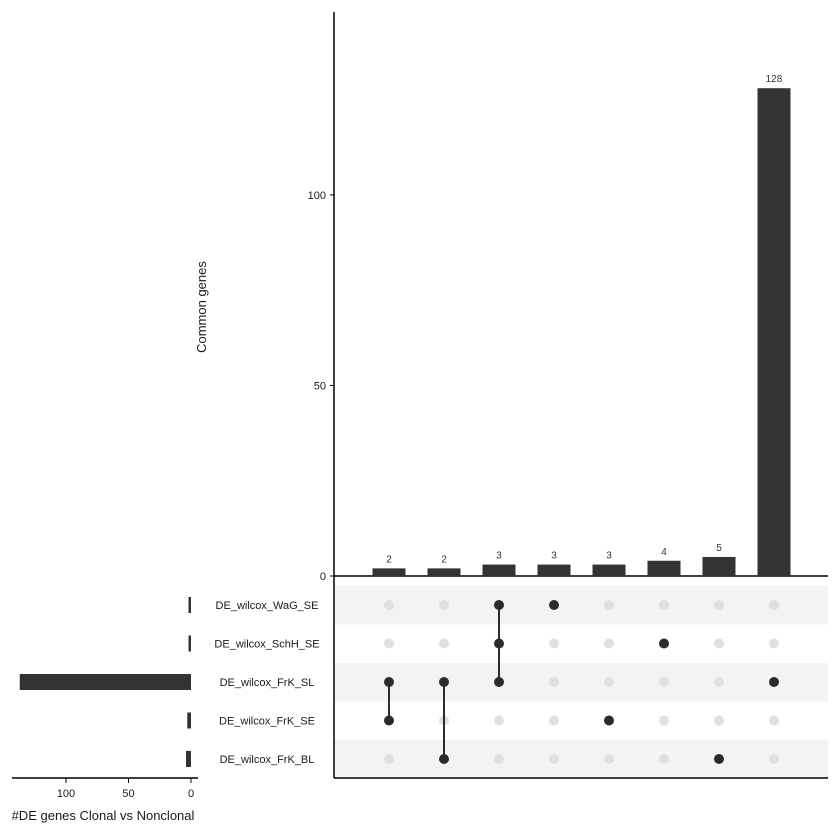 The image size is (840, 840). Describe the element at coordinates (323, 577) in the screenshot. I see `y-tick-label: 0` at that location.